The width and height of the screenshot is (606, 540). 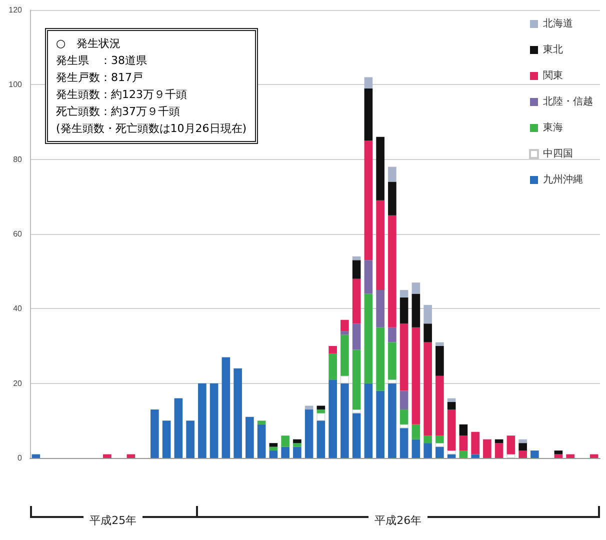 What do you see at coordinates (398, 520) in the screenshot?
I see `text: 平成26年` at bounding box center [398, 520].